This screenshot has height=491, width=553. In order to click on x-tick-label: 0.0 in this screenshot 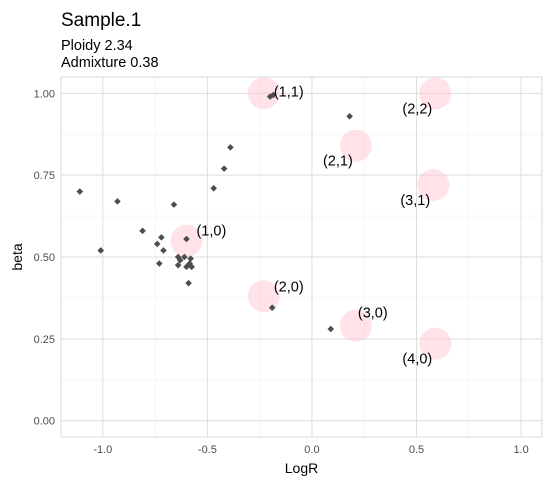, I will do `click(311, 450)`.